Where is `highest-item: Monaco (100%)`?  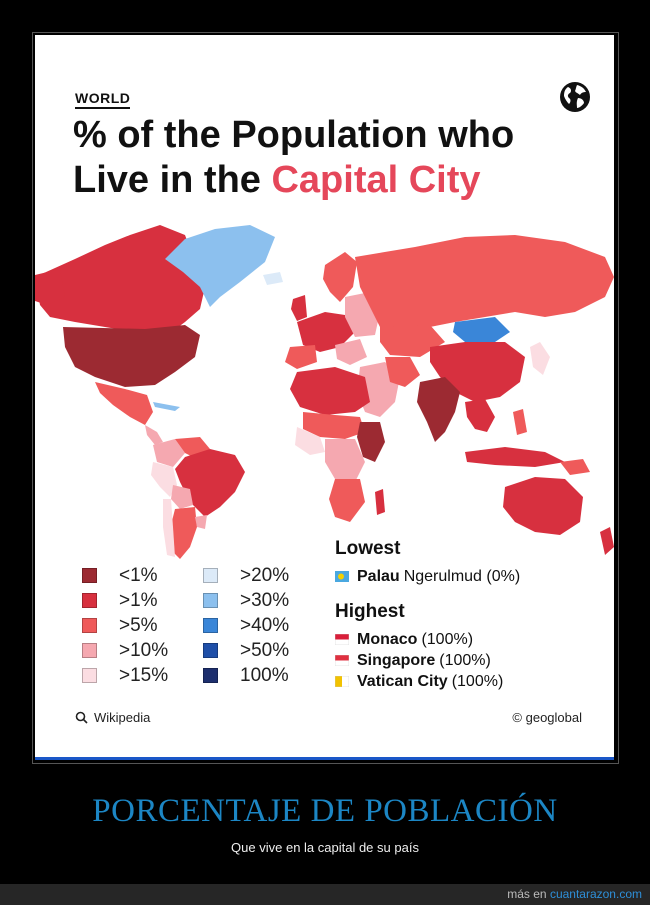 highest-item: Monaco (100%) is located at coordinates (470, 639).